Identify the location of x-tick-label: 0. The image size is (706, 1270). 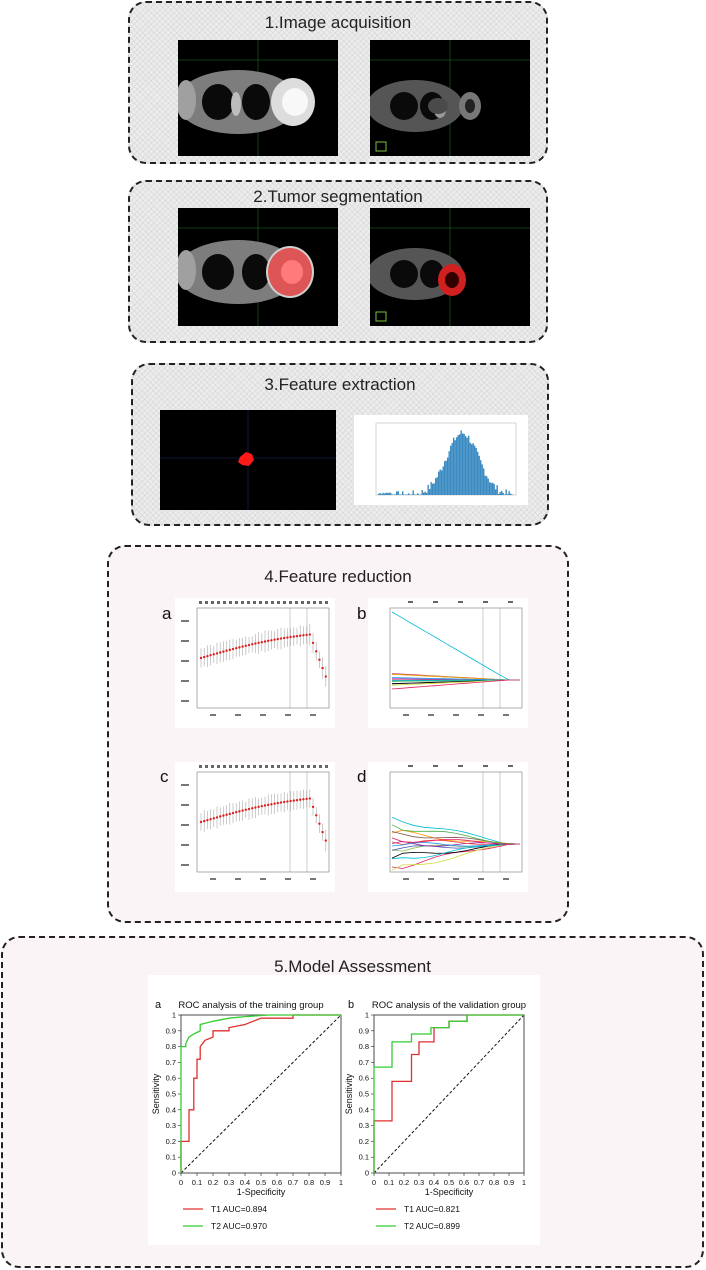
(374, 1182).